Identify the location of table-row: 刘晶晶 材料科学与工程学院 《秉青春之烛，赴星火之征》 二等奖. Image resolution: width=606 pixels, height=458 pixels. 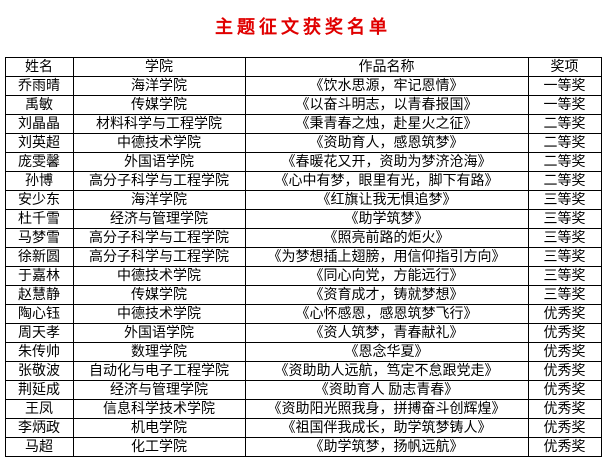
(303, 124).